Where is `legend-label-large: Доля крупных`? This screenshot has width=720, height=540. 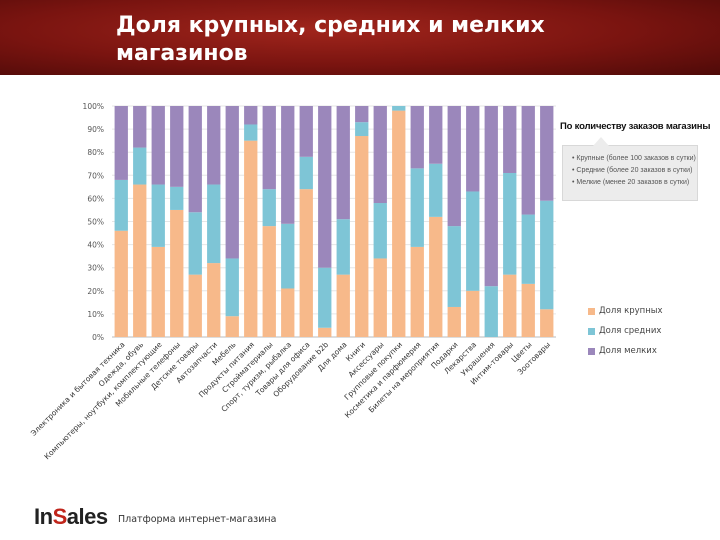
legend-label-large: Доля крупных is located at coordinates (631, 311).